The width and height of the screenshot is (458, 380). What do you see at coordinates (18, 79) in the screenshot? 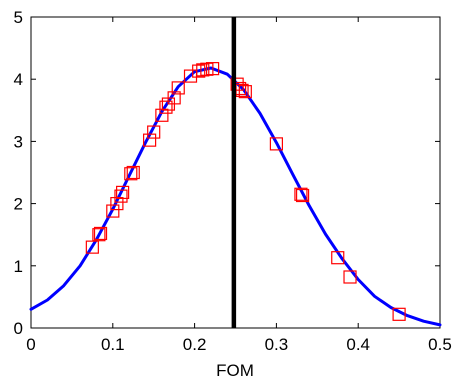
I see `y-tick-label: 4` at bounding box center [18, 79].